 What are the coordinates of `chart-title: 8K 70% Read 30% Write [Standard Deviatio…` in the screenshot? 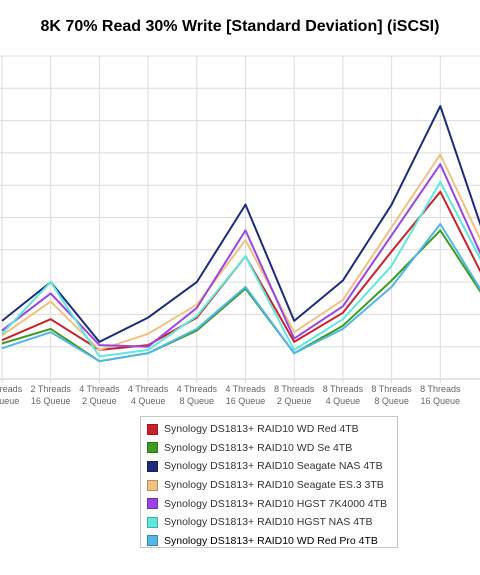 It's located at (240, 26).